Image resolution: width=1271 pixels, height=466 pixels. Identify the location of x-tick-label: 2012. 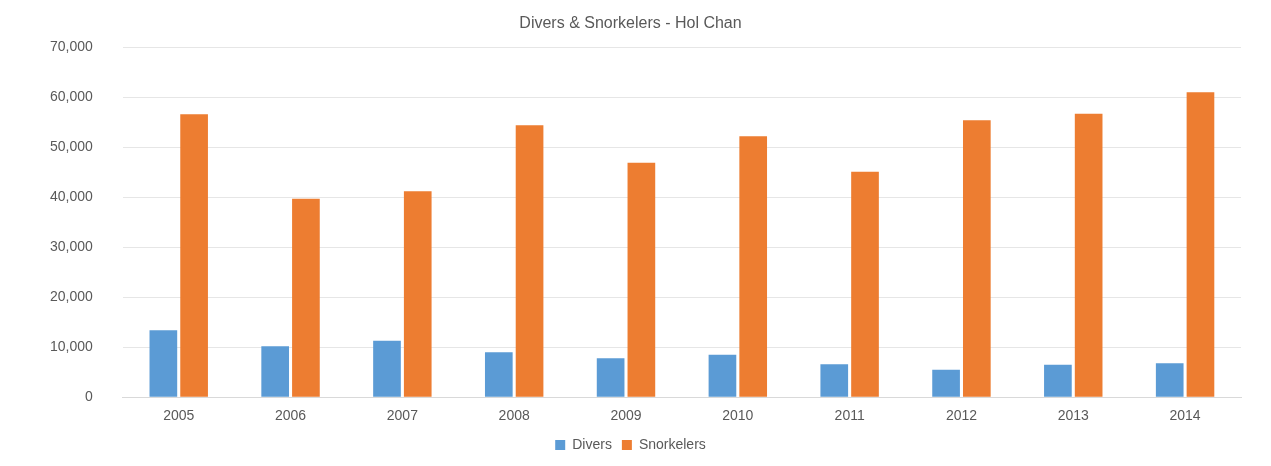
(961, 415).